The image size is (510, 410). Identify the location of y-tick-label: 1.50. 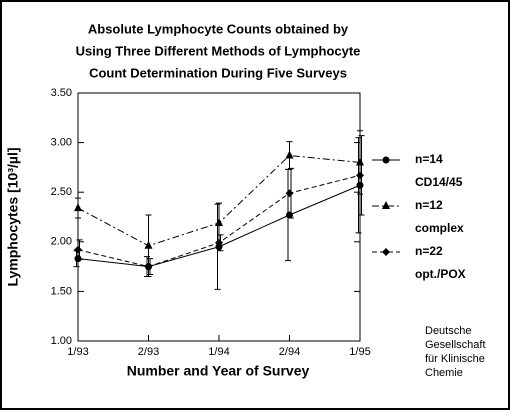
(61, 291).